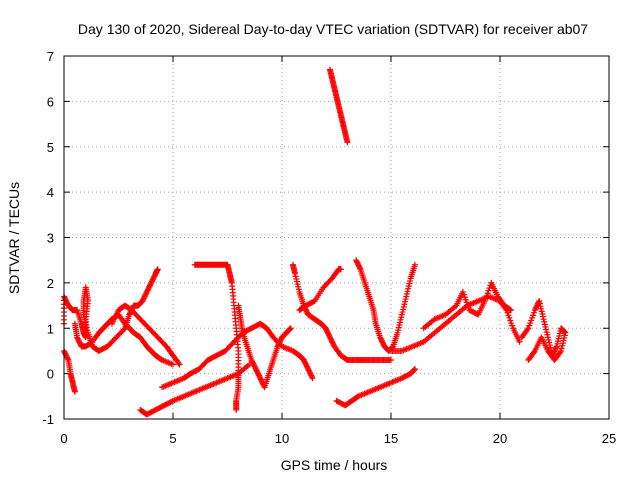 This screenshot has height=480, width=640. I want to click on x-tick-label: 5, so click(172, 438).